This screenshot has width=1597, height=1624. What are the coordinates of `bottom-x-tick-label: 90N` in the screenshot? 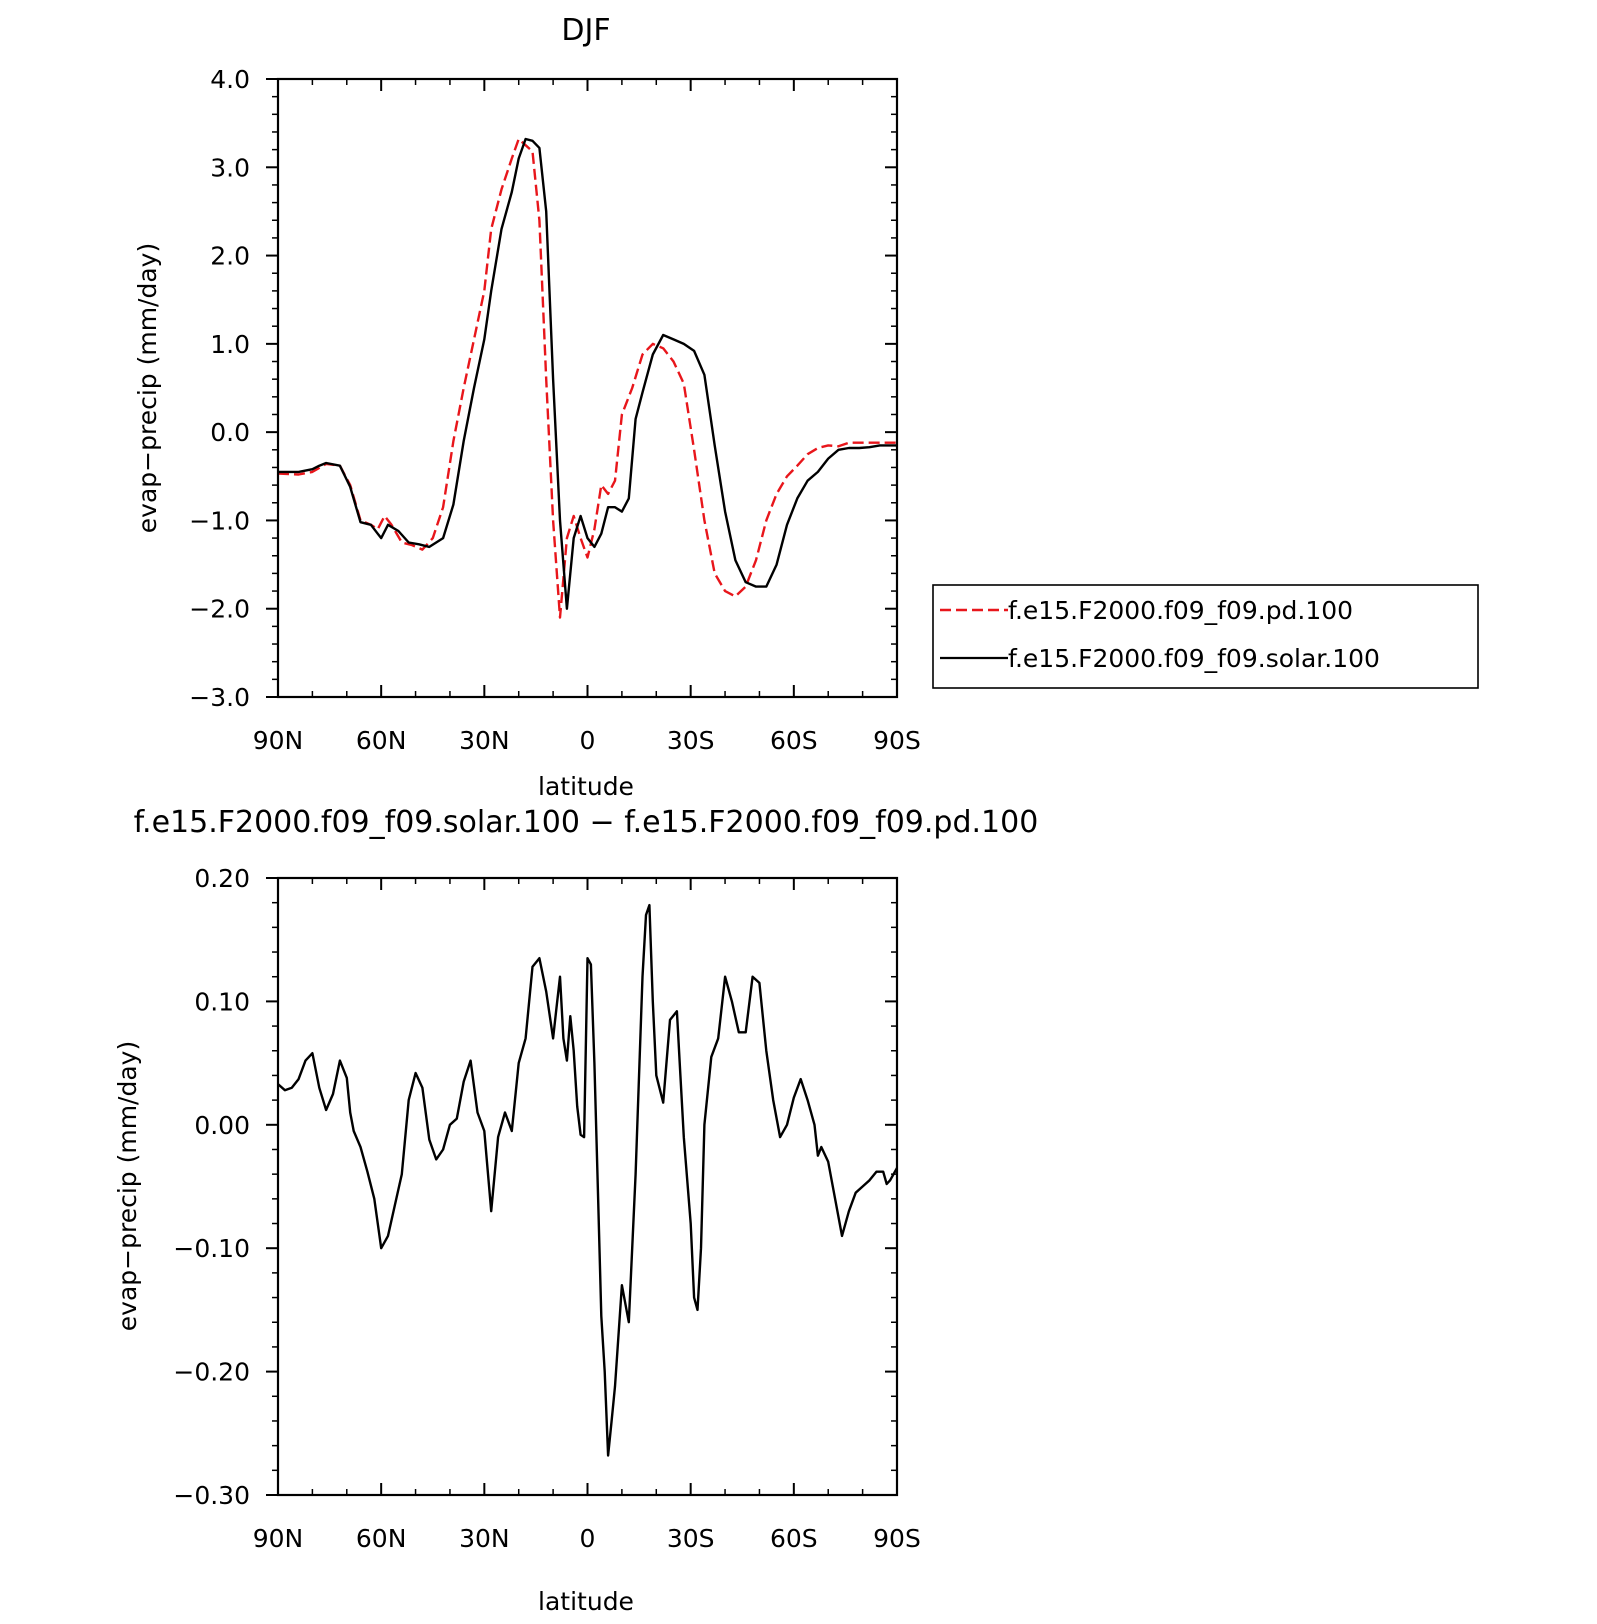 It's located at (278, 1538).